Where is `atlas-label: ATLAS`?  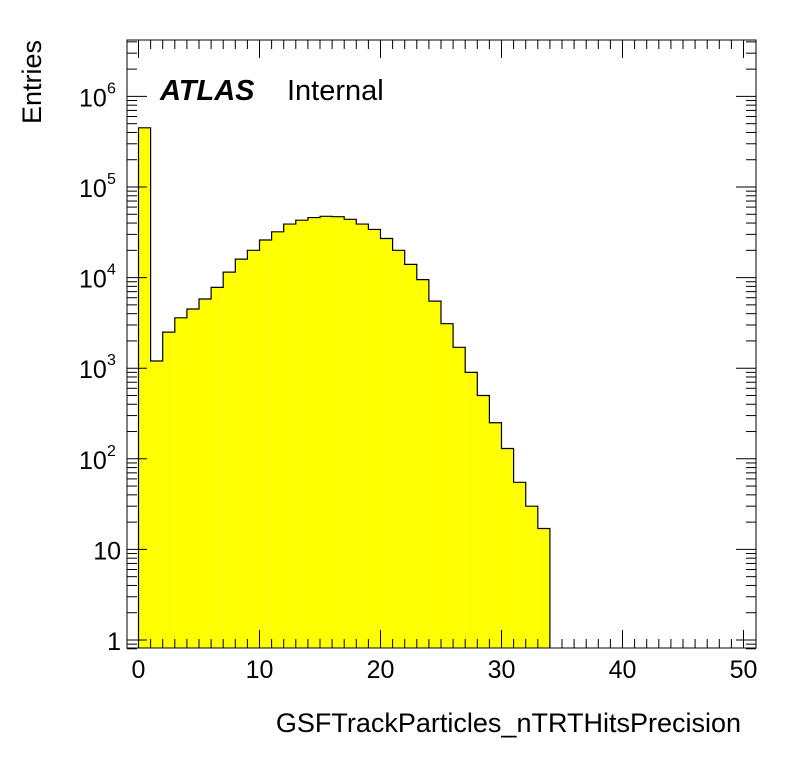 atlas-label: ATLAS is located at coordinates (207, 91).